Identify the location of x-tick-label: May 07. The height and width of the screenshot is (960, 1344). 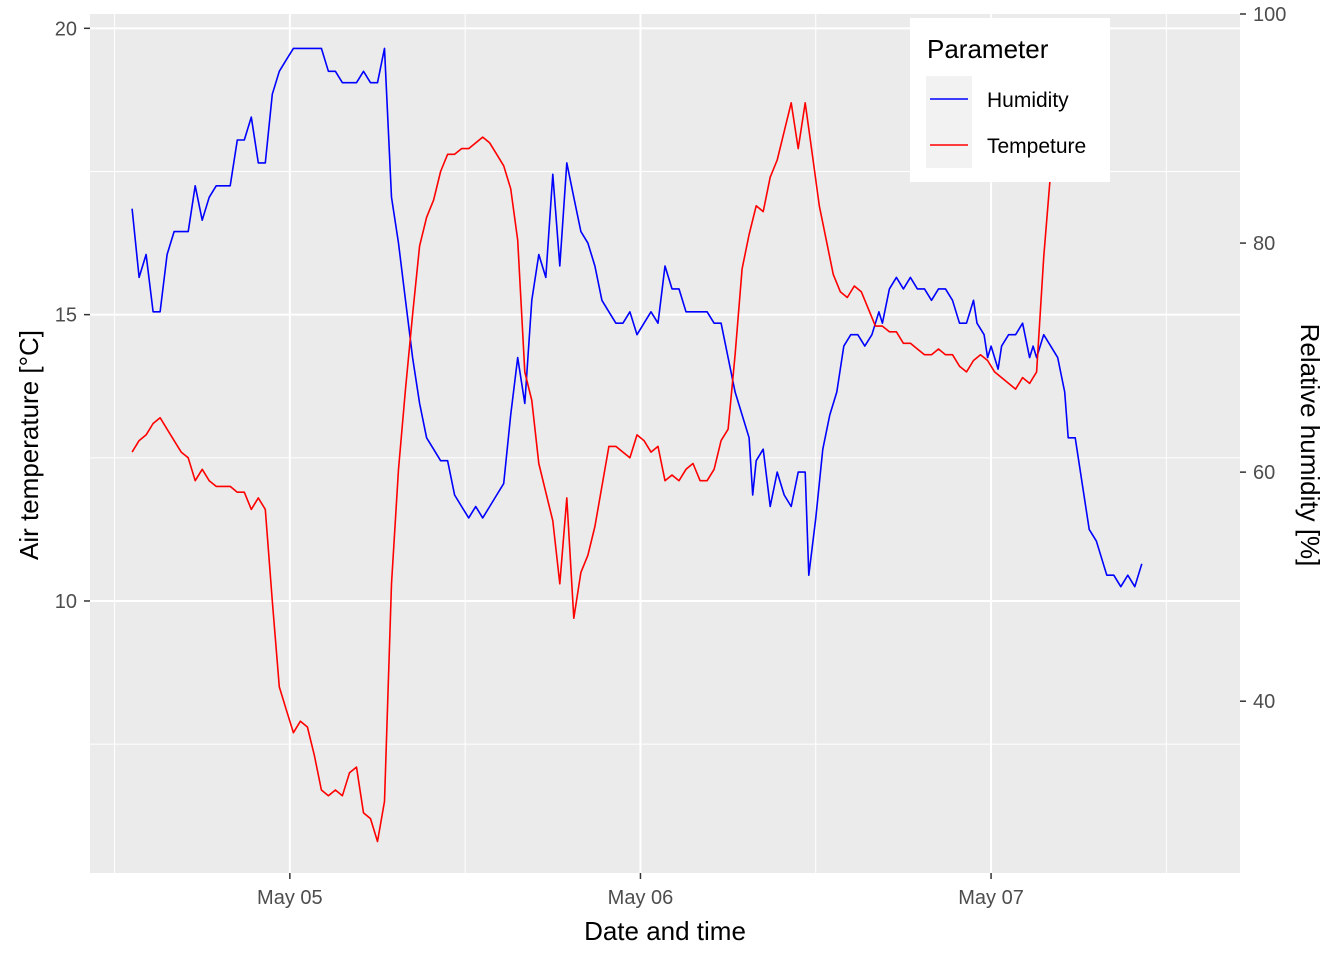
(991, 898).